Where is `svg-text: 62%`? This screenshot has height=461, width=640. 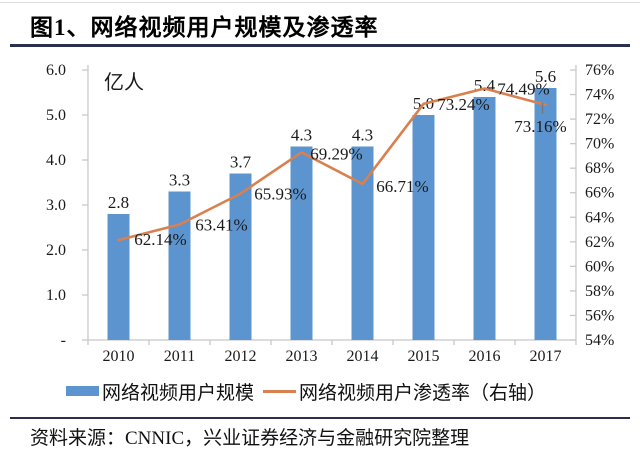
svg-text: 62% is located at coordinates (599, 242).